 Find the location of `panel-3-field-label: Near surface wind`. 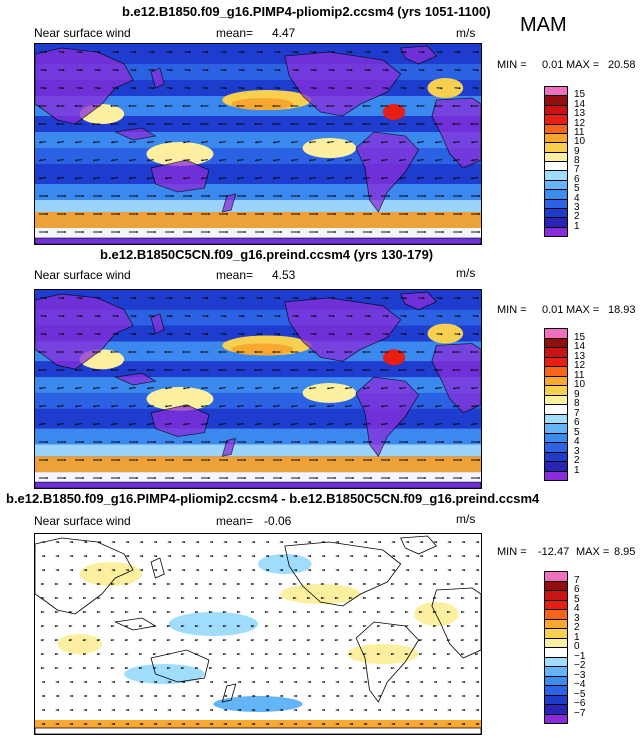

panel-3-field-label: Near surface wind is located at coordinates (82, 521).